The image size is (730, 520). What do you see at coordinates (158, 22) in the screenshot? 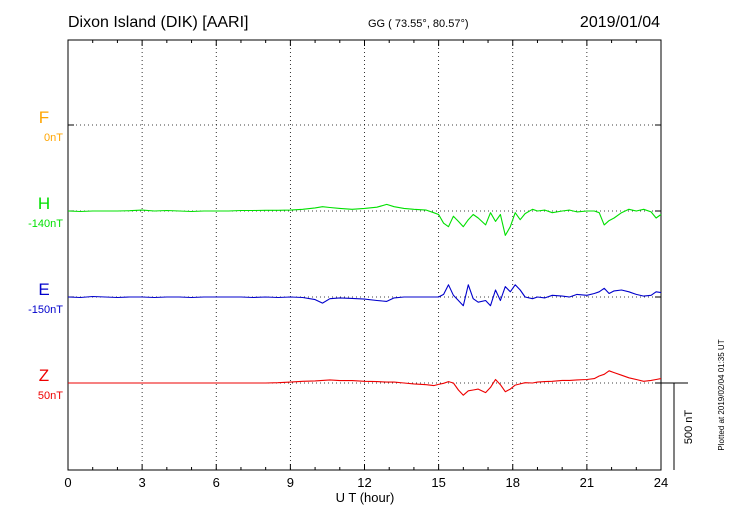
I see `station-title: Dixon Island (DIK) [AARI]` at bounding box center [158, 22].